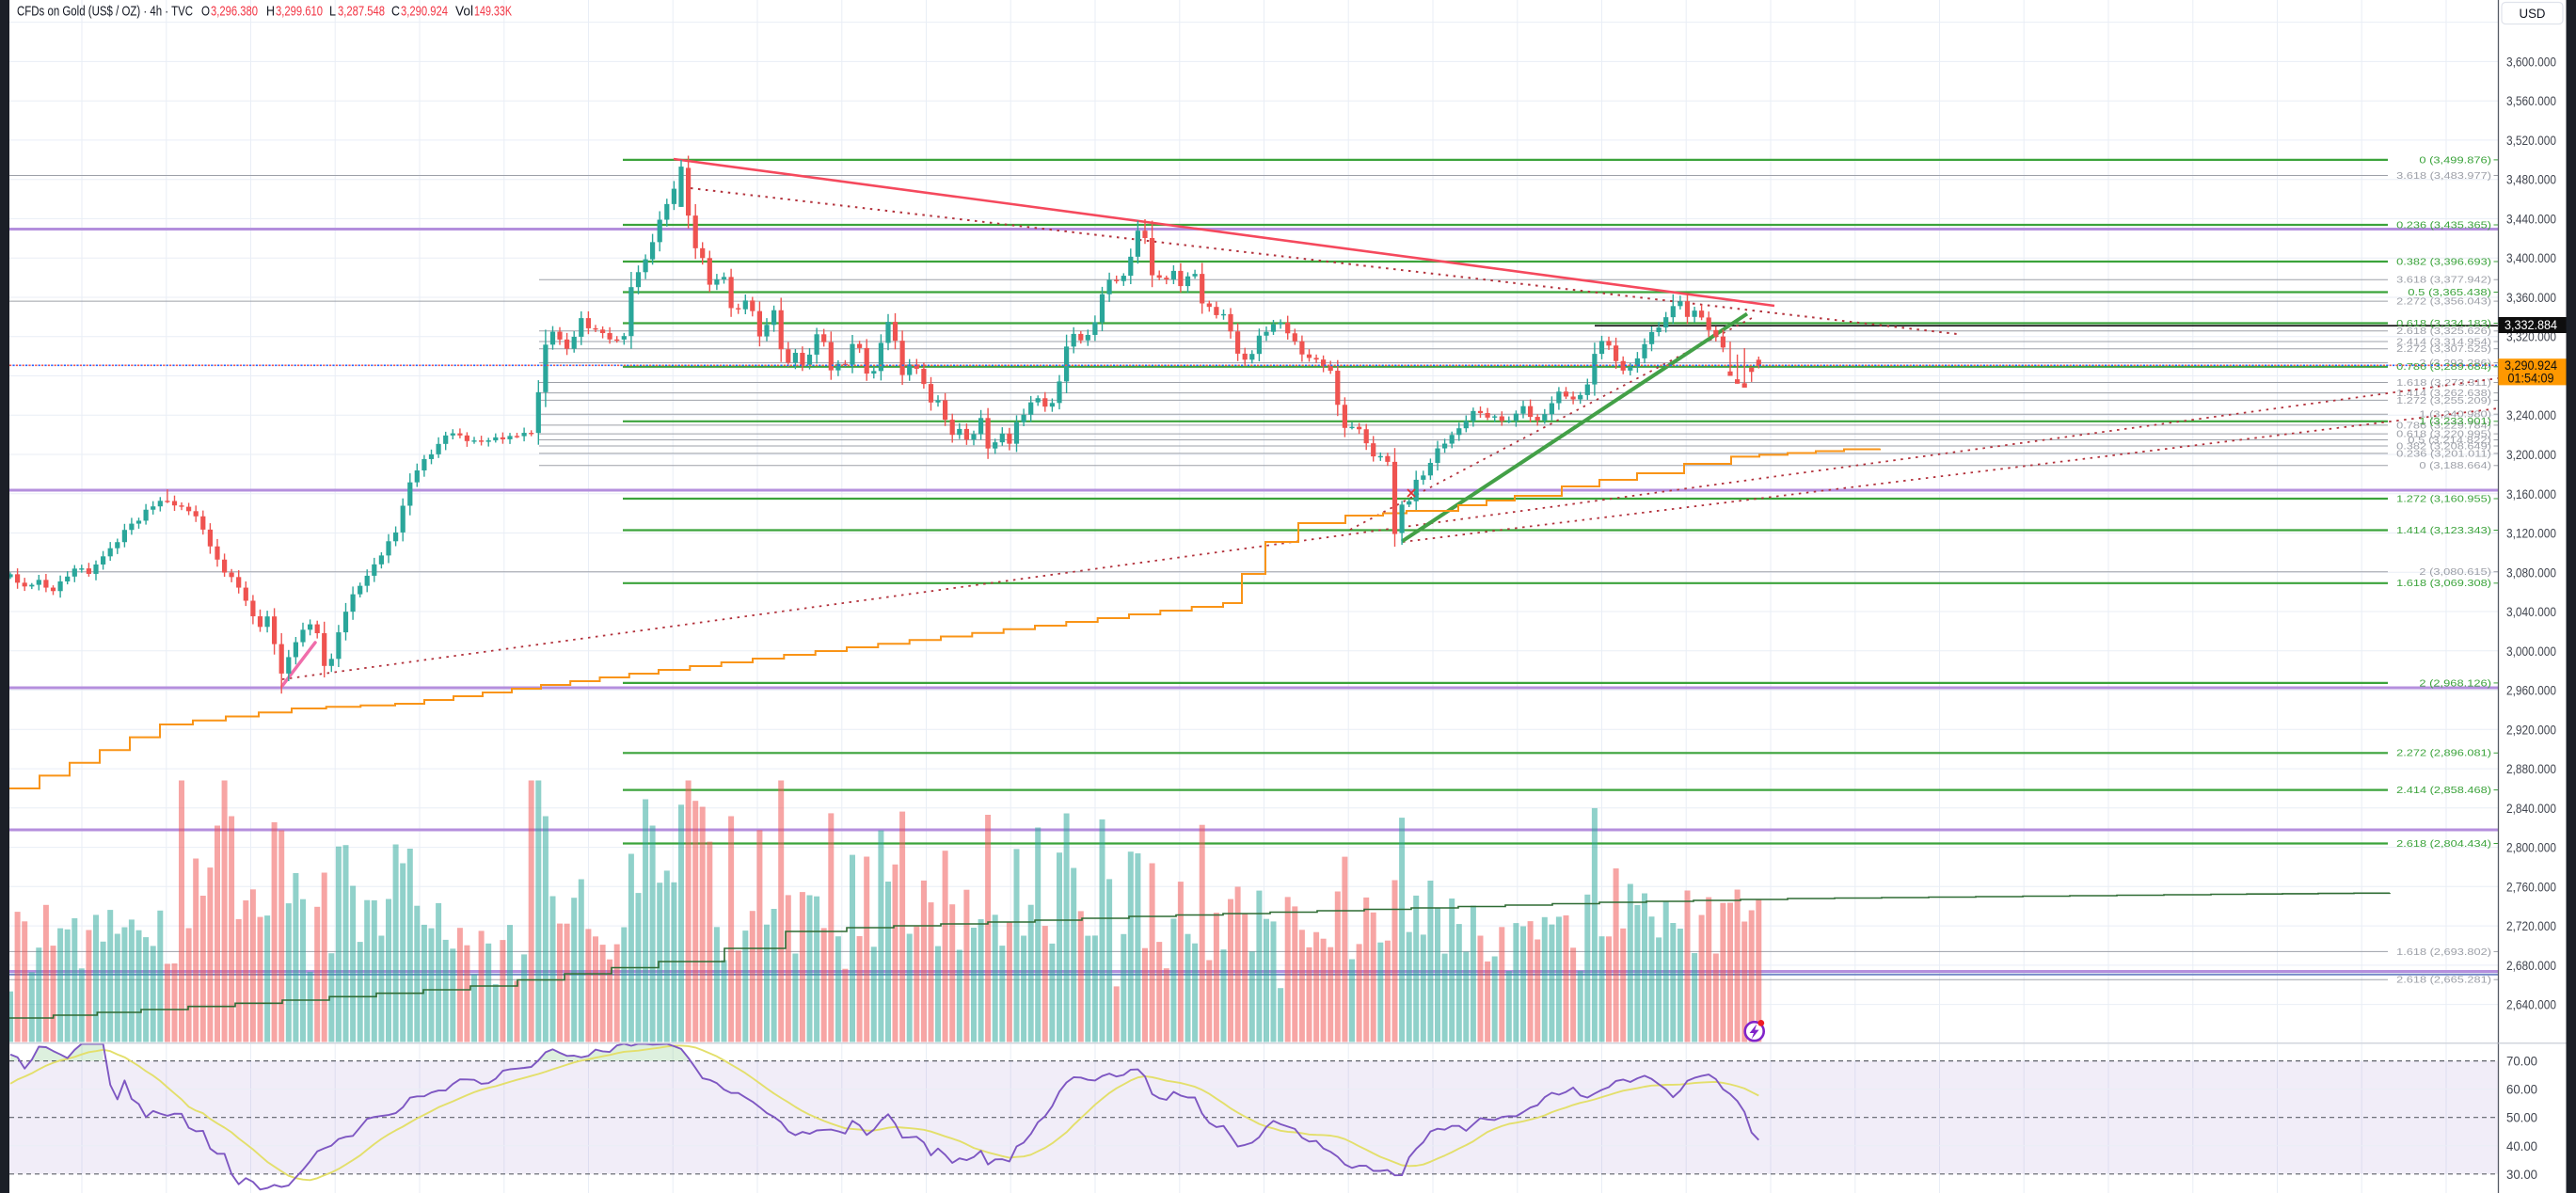 The height and width of the screenshot is (1193, 2576). Describe the element at coordinates (2531, 454) in the screenshot. I see `svg-text: 3,200.000` at that location.